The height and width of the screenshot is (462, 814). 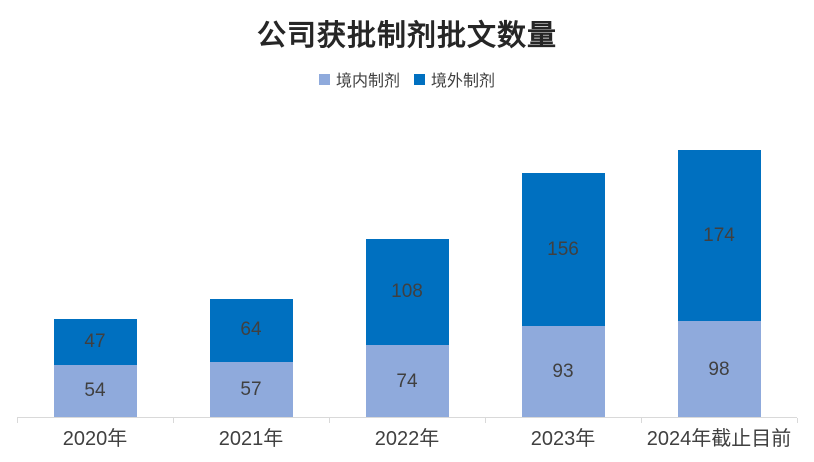 I want to click on legend-swatch-overseas, so click(x=419, y=79).